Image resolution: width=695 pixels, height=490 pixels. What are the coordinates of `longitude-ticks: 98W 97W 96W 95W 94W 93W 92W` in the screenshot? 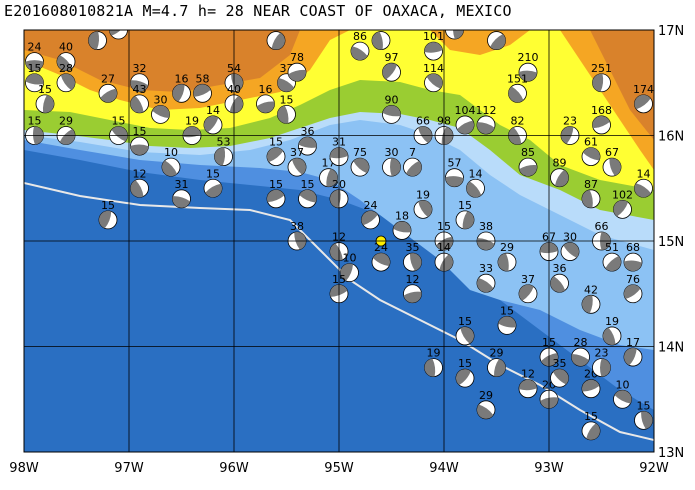 It's located at (339, 468).